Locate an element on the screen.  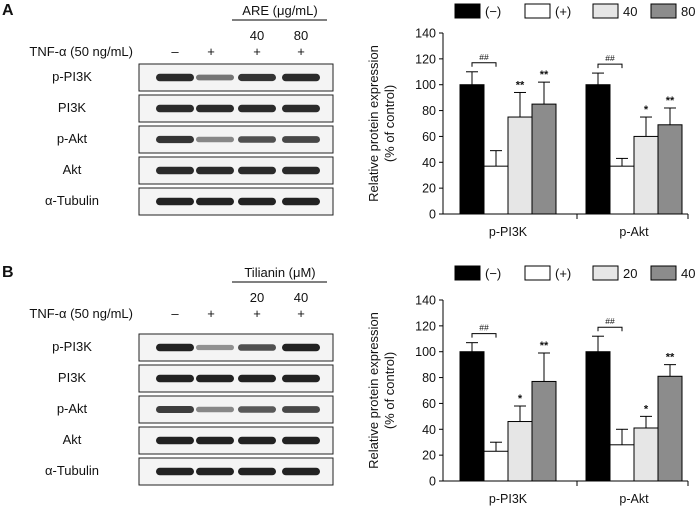
blot-row-p-pi3k: p-PI3K is located at coordinates (193, 77).